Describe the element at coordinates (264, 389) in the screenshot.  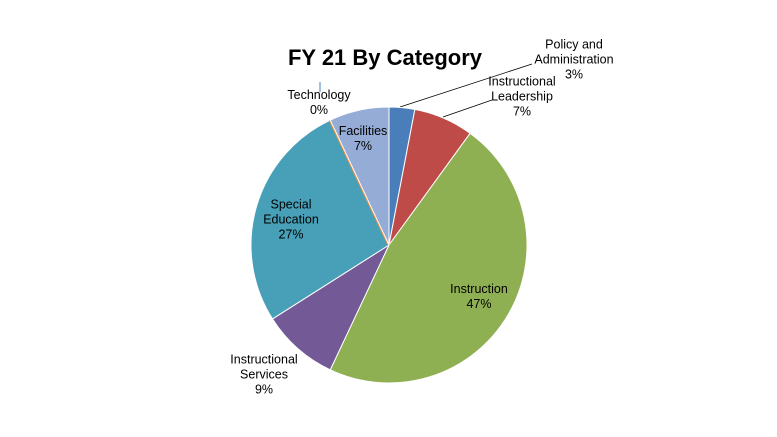
I see `value-label: 9%` at that location.